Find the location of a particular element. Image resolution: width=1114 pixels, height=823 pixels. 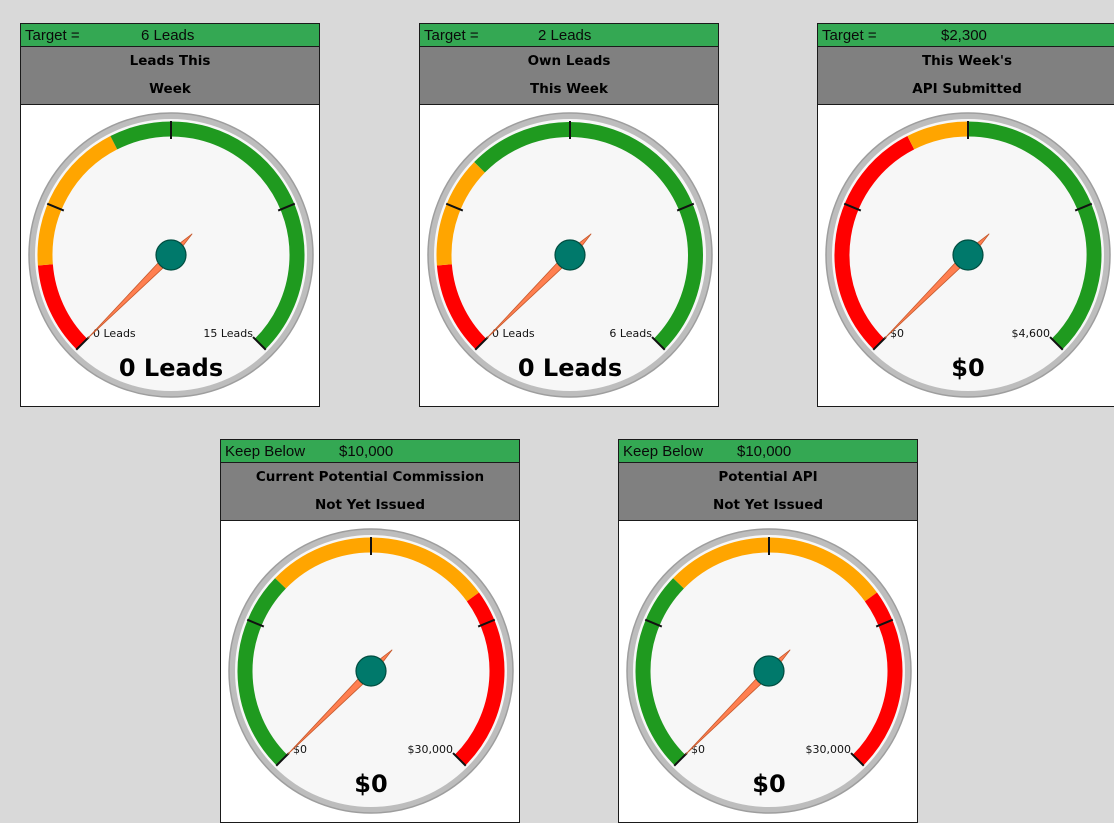

card-title: This Week's API Submitted is located at coordinates (965, 76).